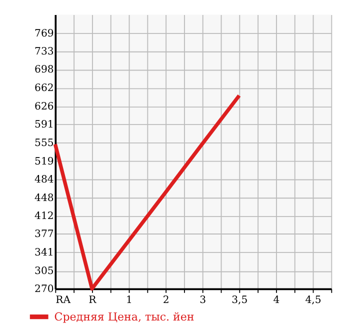 Image resolution: width=345 pixels, height=335 pixels. I want to click on x-tick-label: 2, so click(166, 300).